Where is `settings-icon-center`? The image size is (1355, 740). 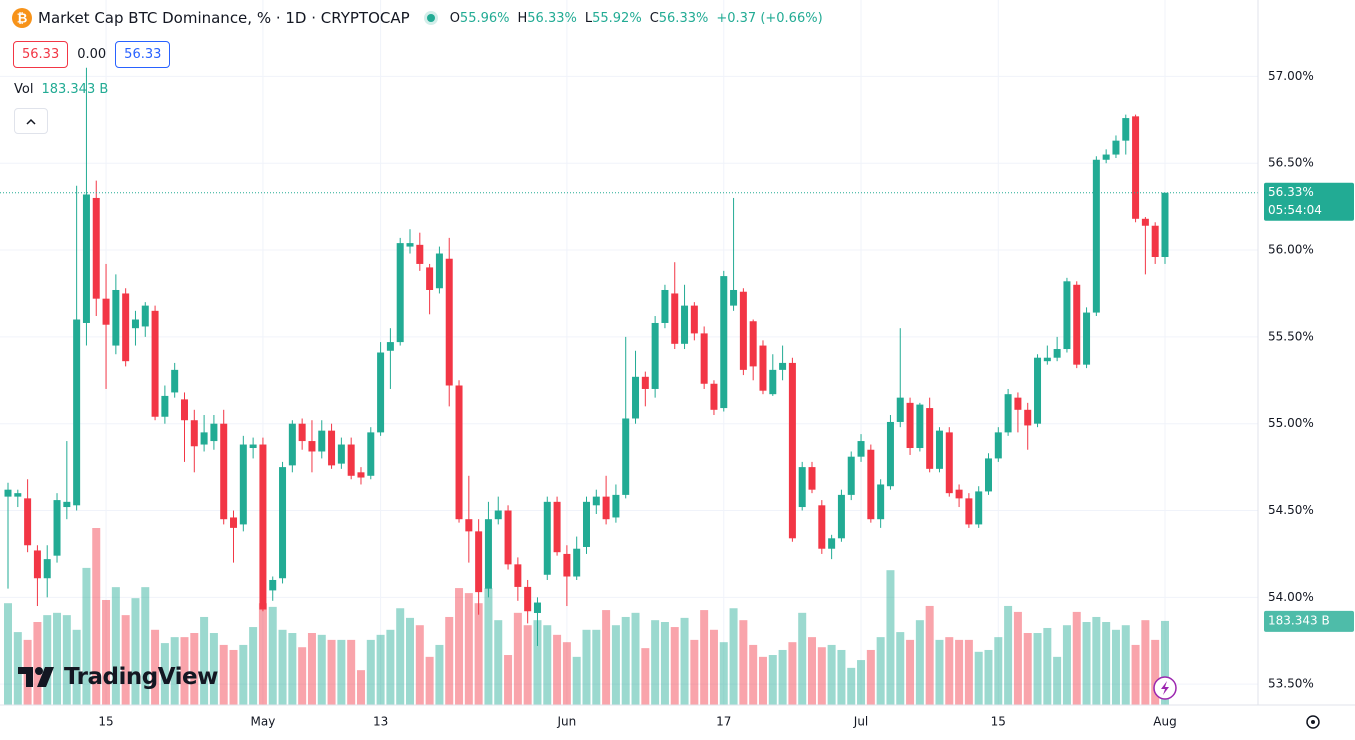
settings-icon-center is located at coordinates (1313, 722).